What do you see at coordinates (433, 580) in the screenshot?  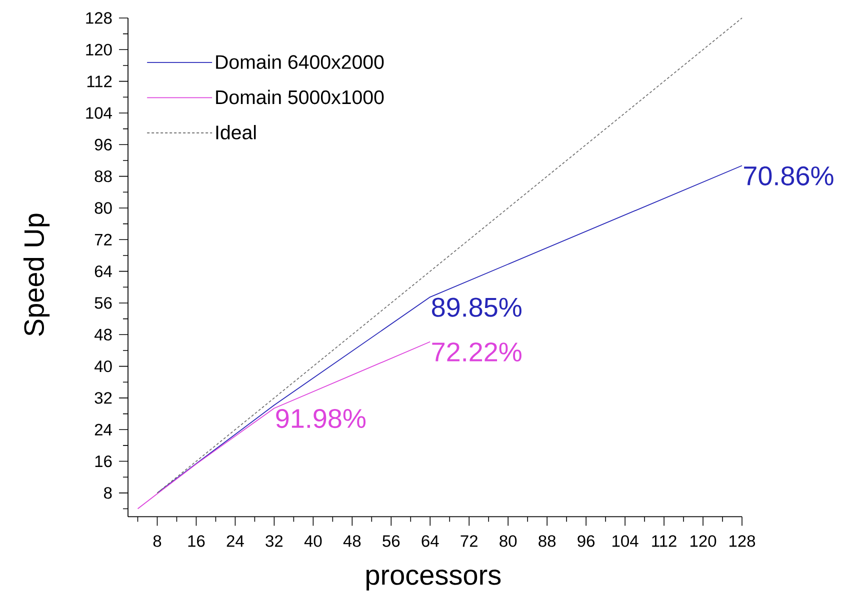 I see `x-axis-title: processors` at bounding box center [433, 580].